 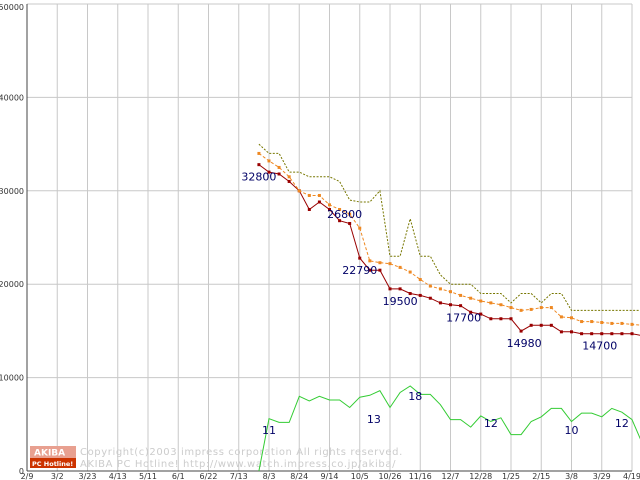 What do you see at coordinates (239, 476) in the screenshot?
I see `x-tick-label: 7/13` at bounding box center [239, 476].